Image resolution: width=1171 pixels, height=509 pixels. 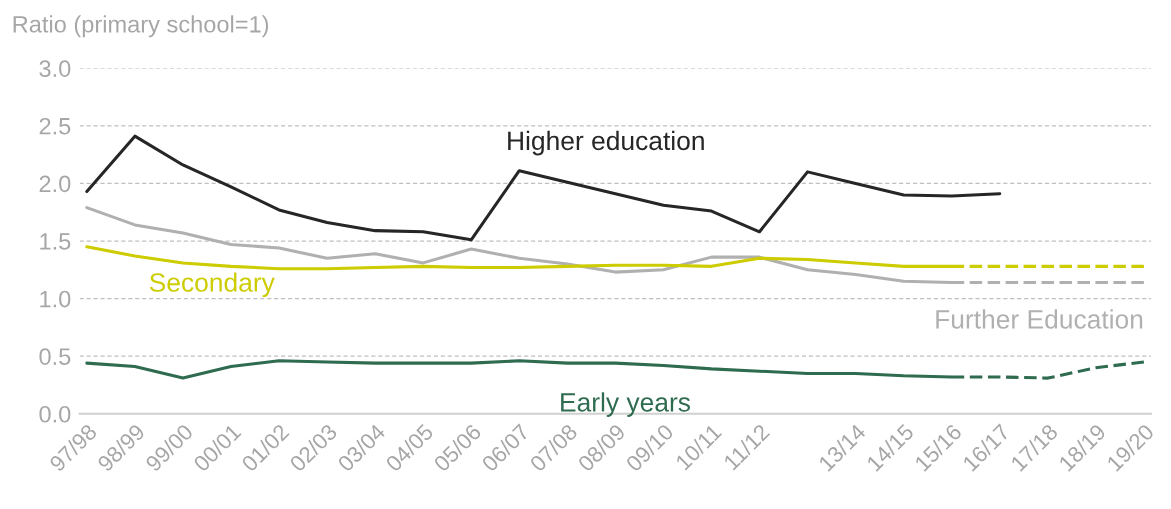 What do you see at coordinates (212, 285) in the screenshot?
I see `series-label: Secondary` at bounding box center [212, 285].